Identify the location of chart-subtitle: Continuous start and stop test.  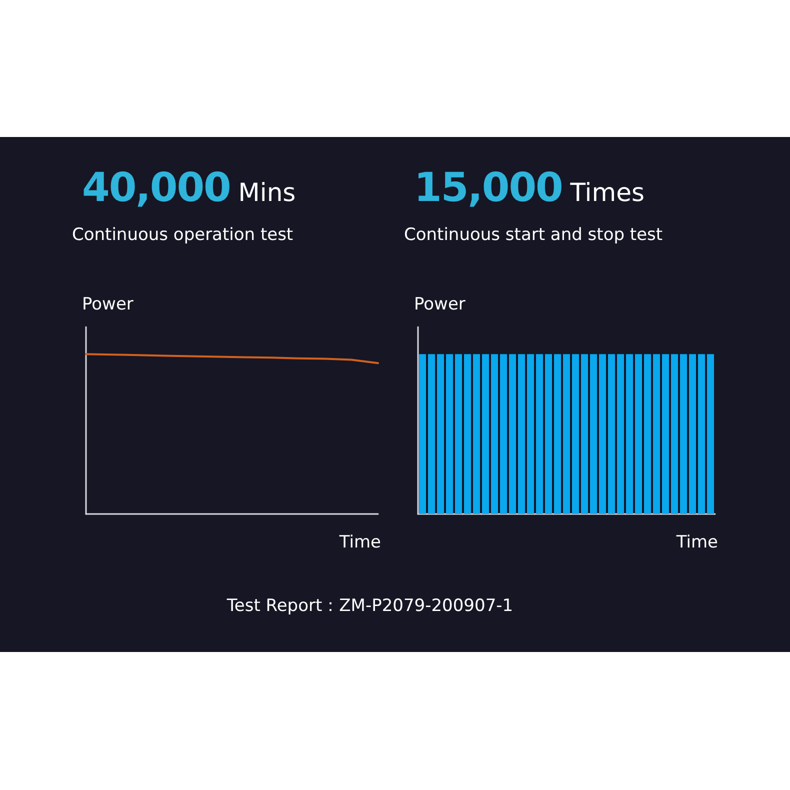
(533, 235).